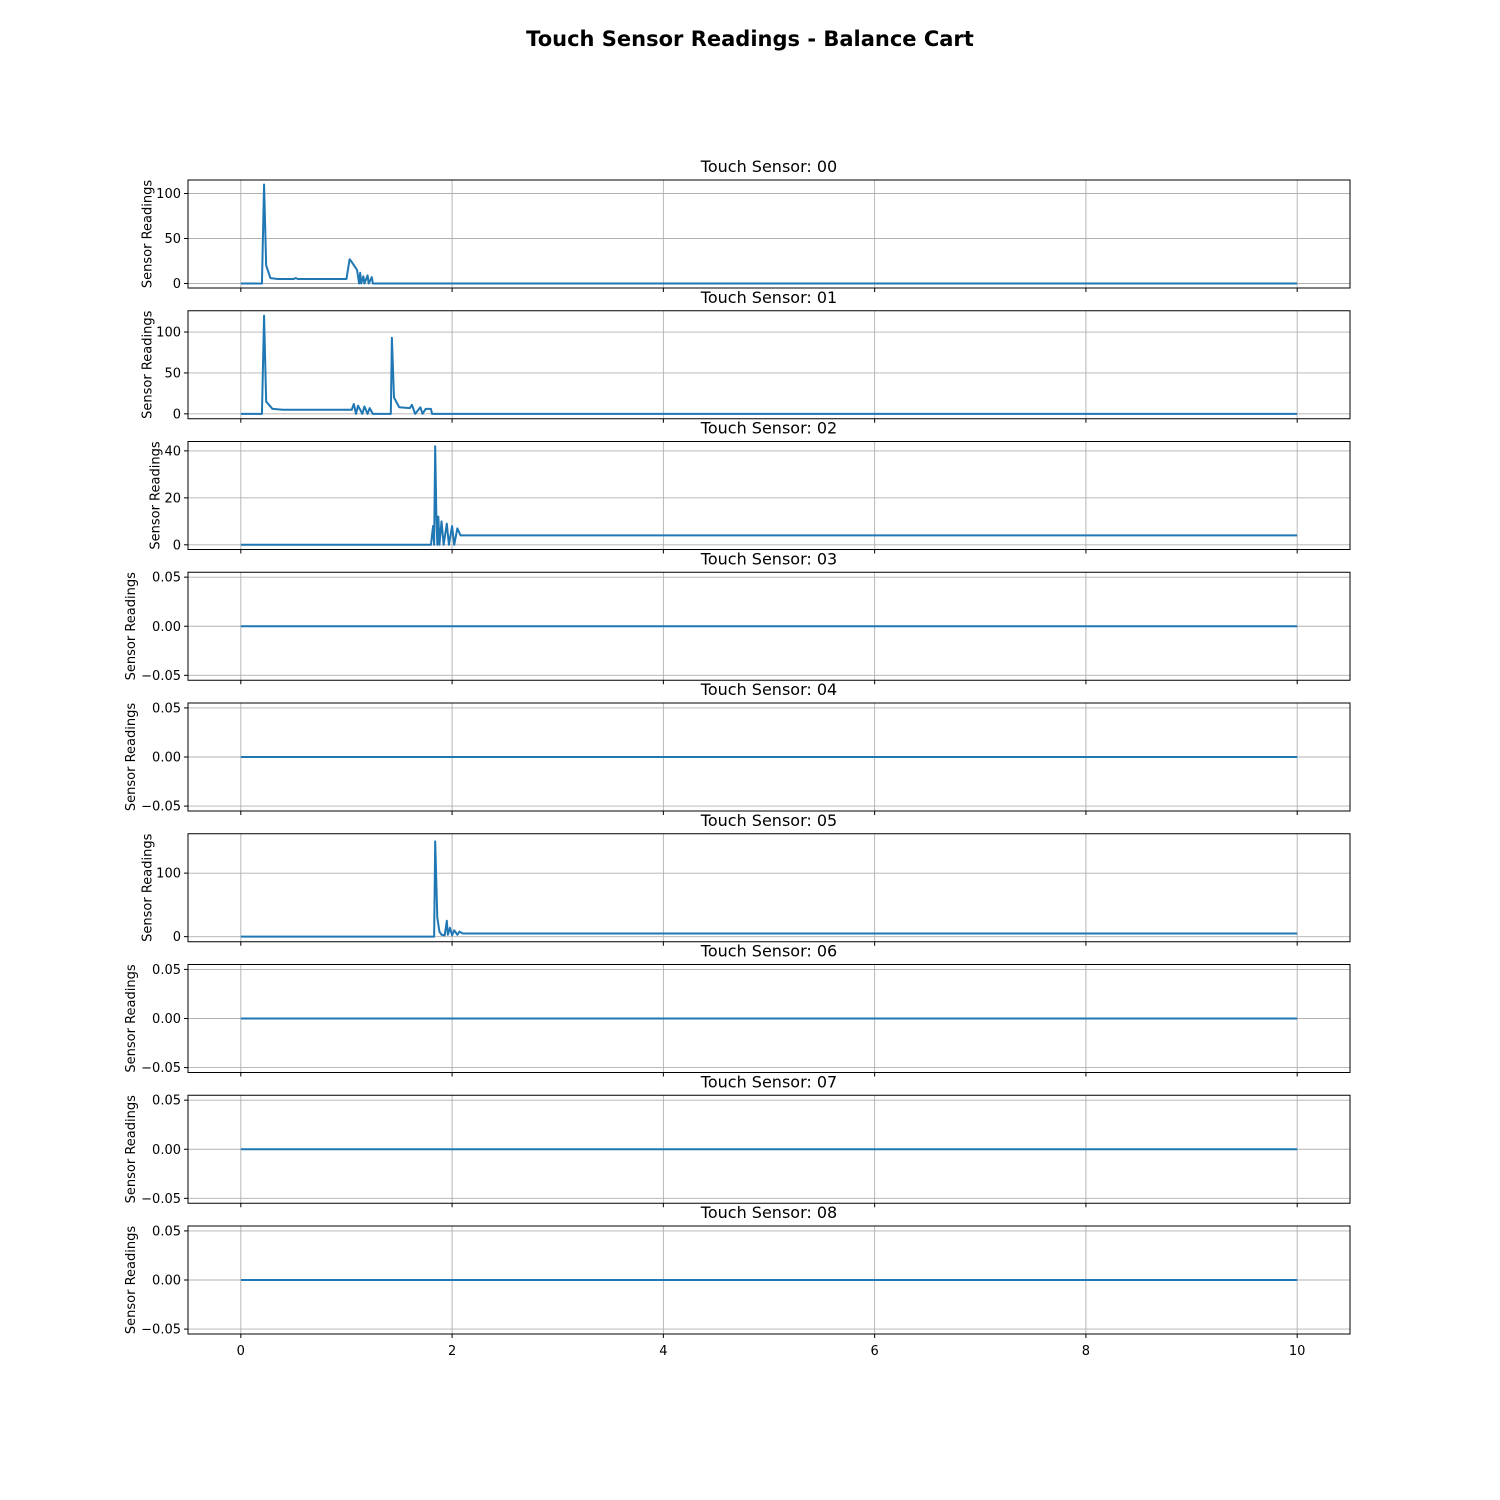  What do you see at coordinates (172, 451) in the screenshot?
I see `y-tick-label: 40` at bounding box center [172, 451].